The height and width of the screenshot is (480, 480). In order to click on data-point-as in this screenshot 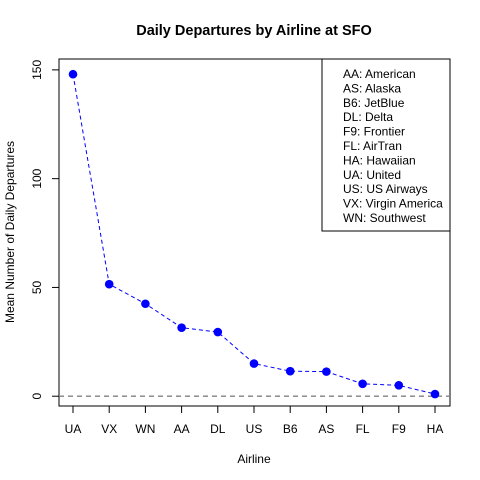, I will do `click(326, 371)`.